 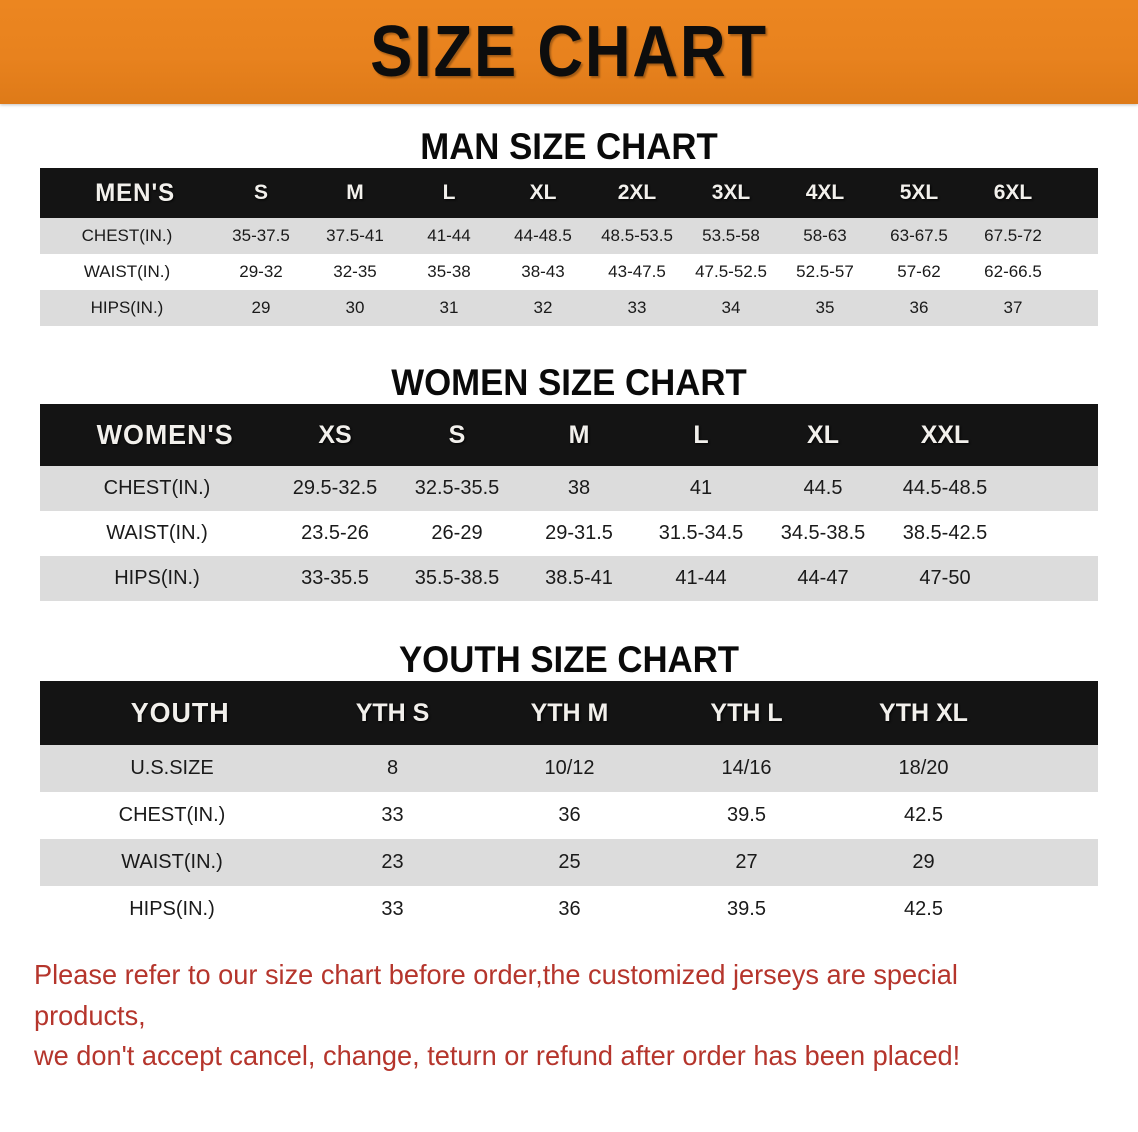 I want to click on women-cell: 44.5, so click(x=823, y=488).